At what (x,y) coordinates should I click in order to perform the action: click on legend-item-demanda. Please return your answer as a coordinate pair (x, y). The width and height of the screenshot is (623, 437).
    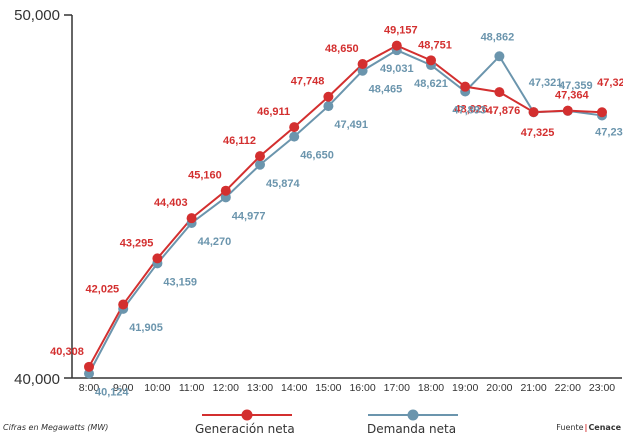
    Looking at the image, I should click on (416, 414).